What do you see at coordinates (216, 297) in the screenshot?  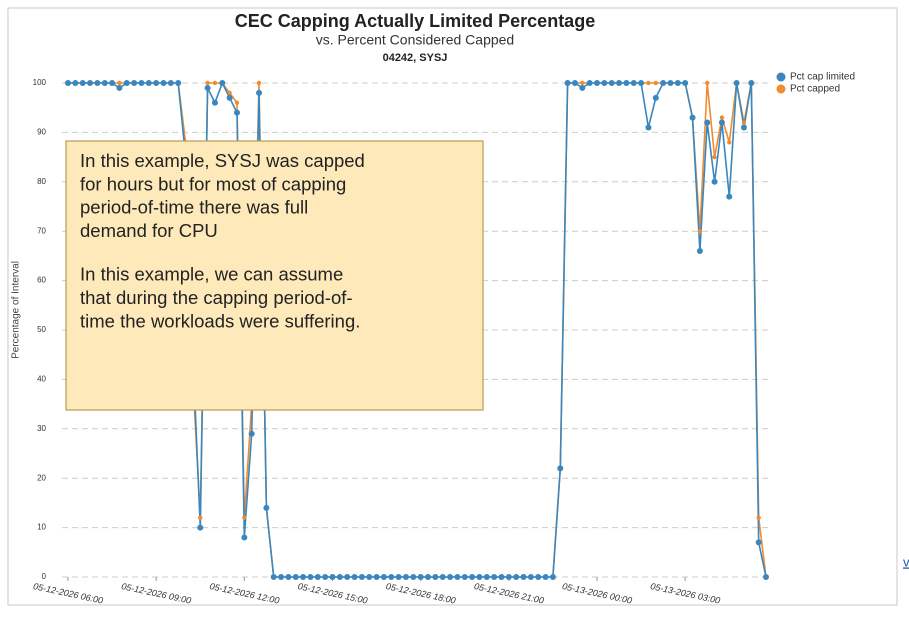 I see `annotation-text: that during the capping period-of-` at bounding box center [216, 297].